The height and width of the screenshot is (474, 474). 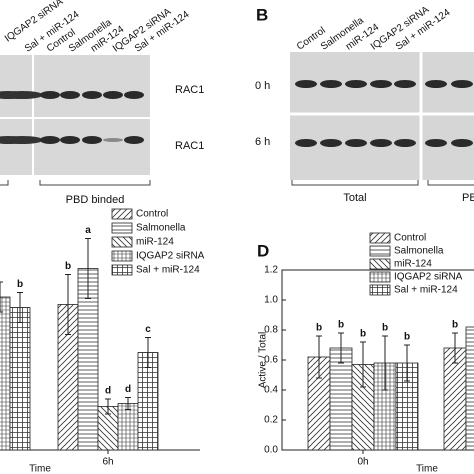 What do you see at coordinates (271, 330) in the screenshot?
I see `y-tick-label: 0.8` at bounding box center [271, 330].